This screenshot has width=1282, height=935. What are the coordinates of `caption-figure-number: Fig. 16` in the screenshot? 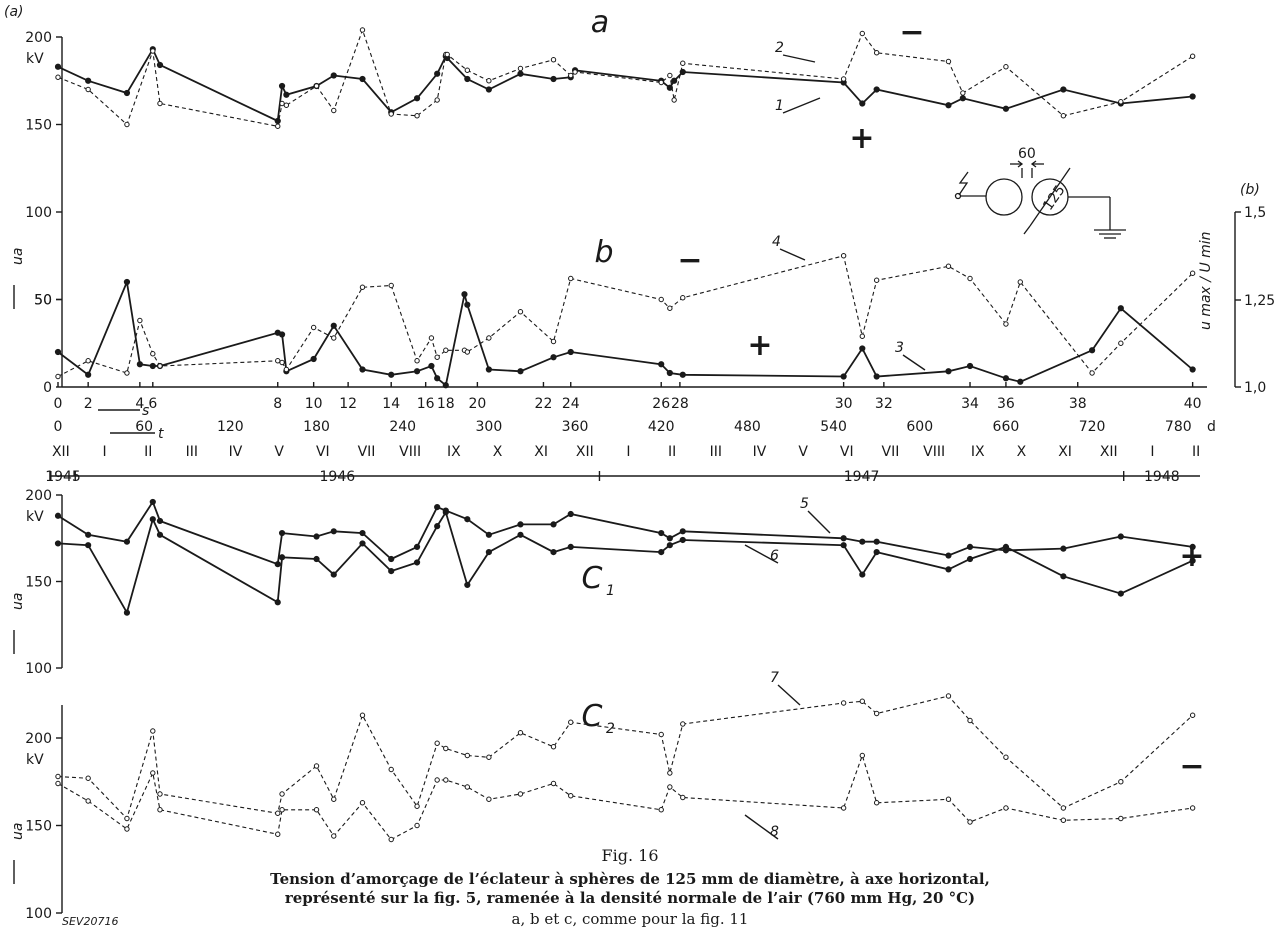 It's located at (630, 855).